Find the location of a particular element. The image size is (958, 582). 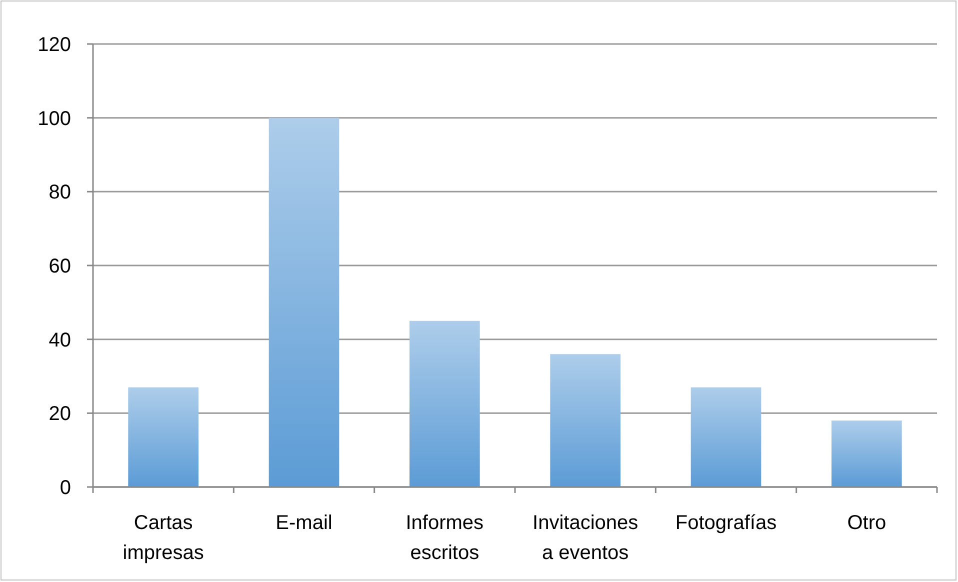

x-tick-label: E-mail is located at coordinates (304, 523).